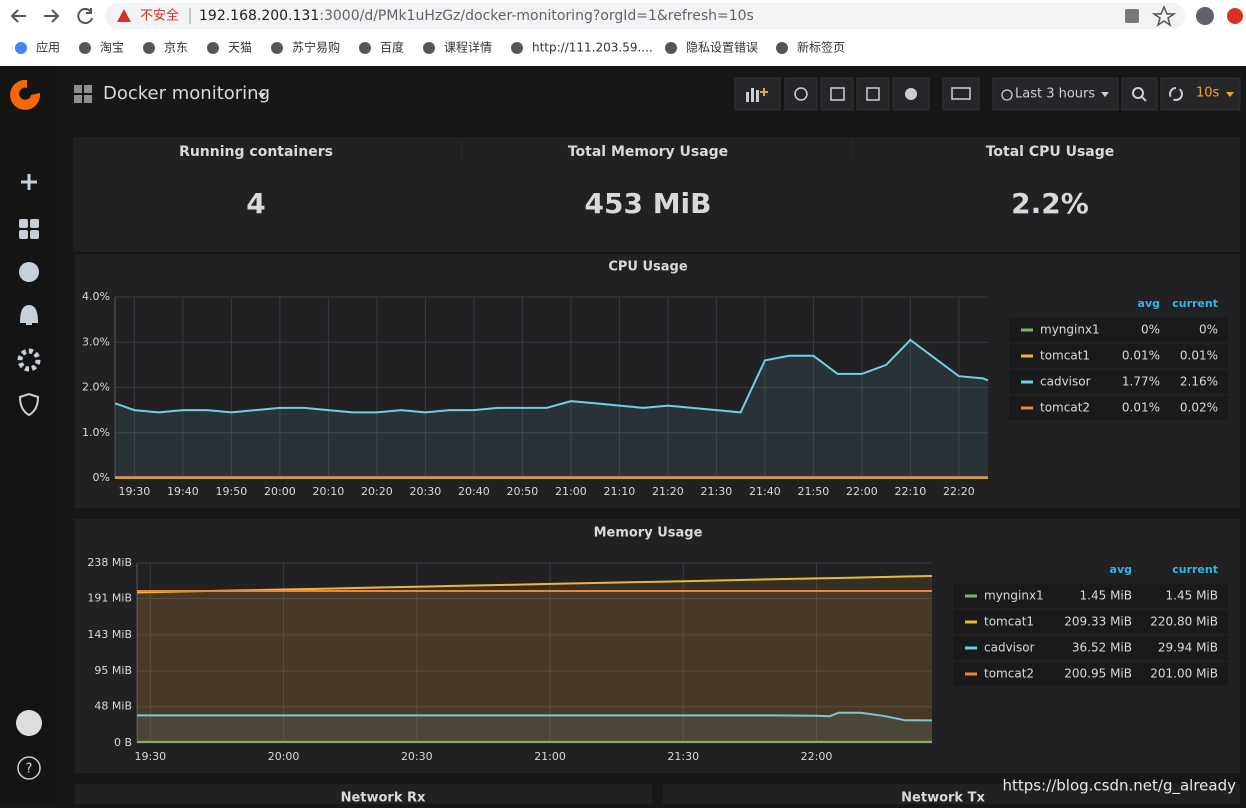  I want to click on address-bar, so click(645, 16).